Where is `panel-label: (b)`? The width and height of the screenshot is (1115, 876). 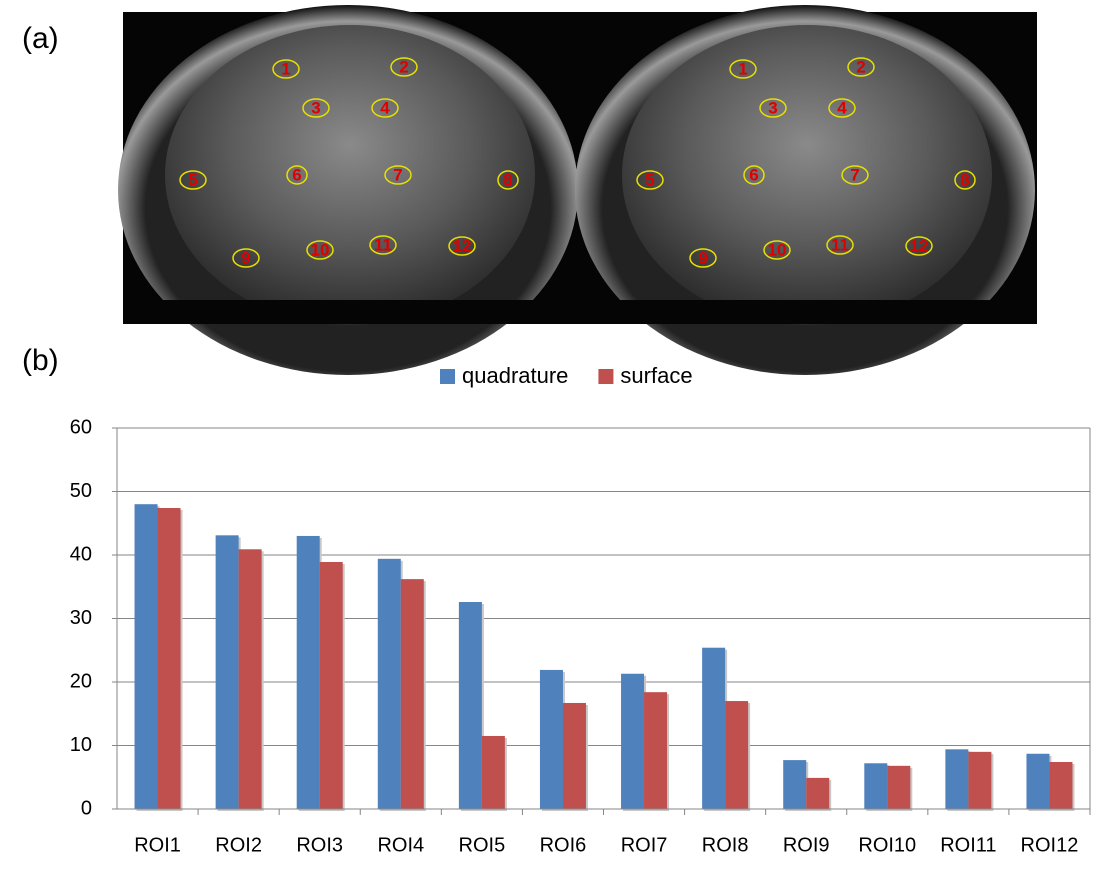 panel-label: (b) is located at coordinates (40, 360).